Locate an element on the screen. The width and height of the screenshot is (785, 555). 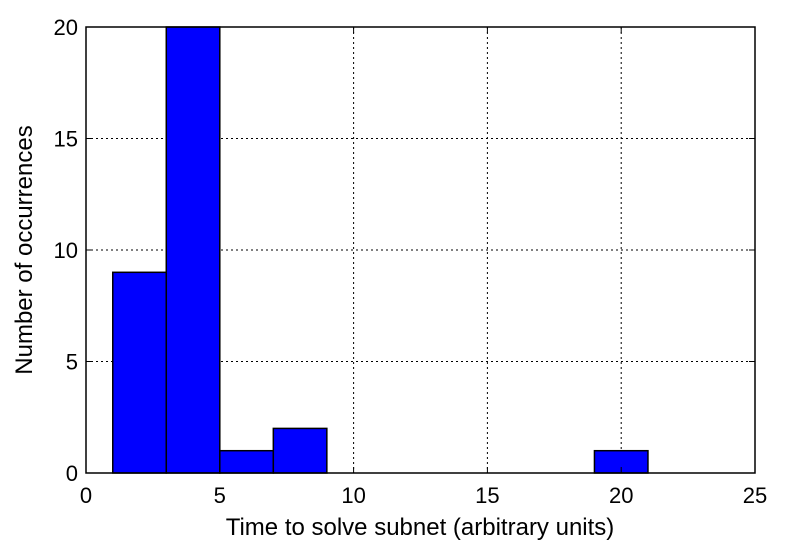
y-tick-label: 15 is located at coordinates (66, 139).